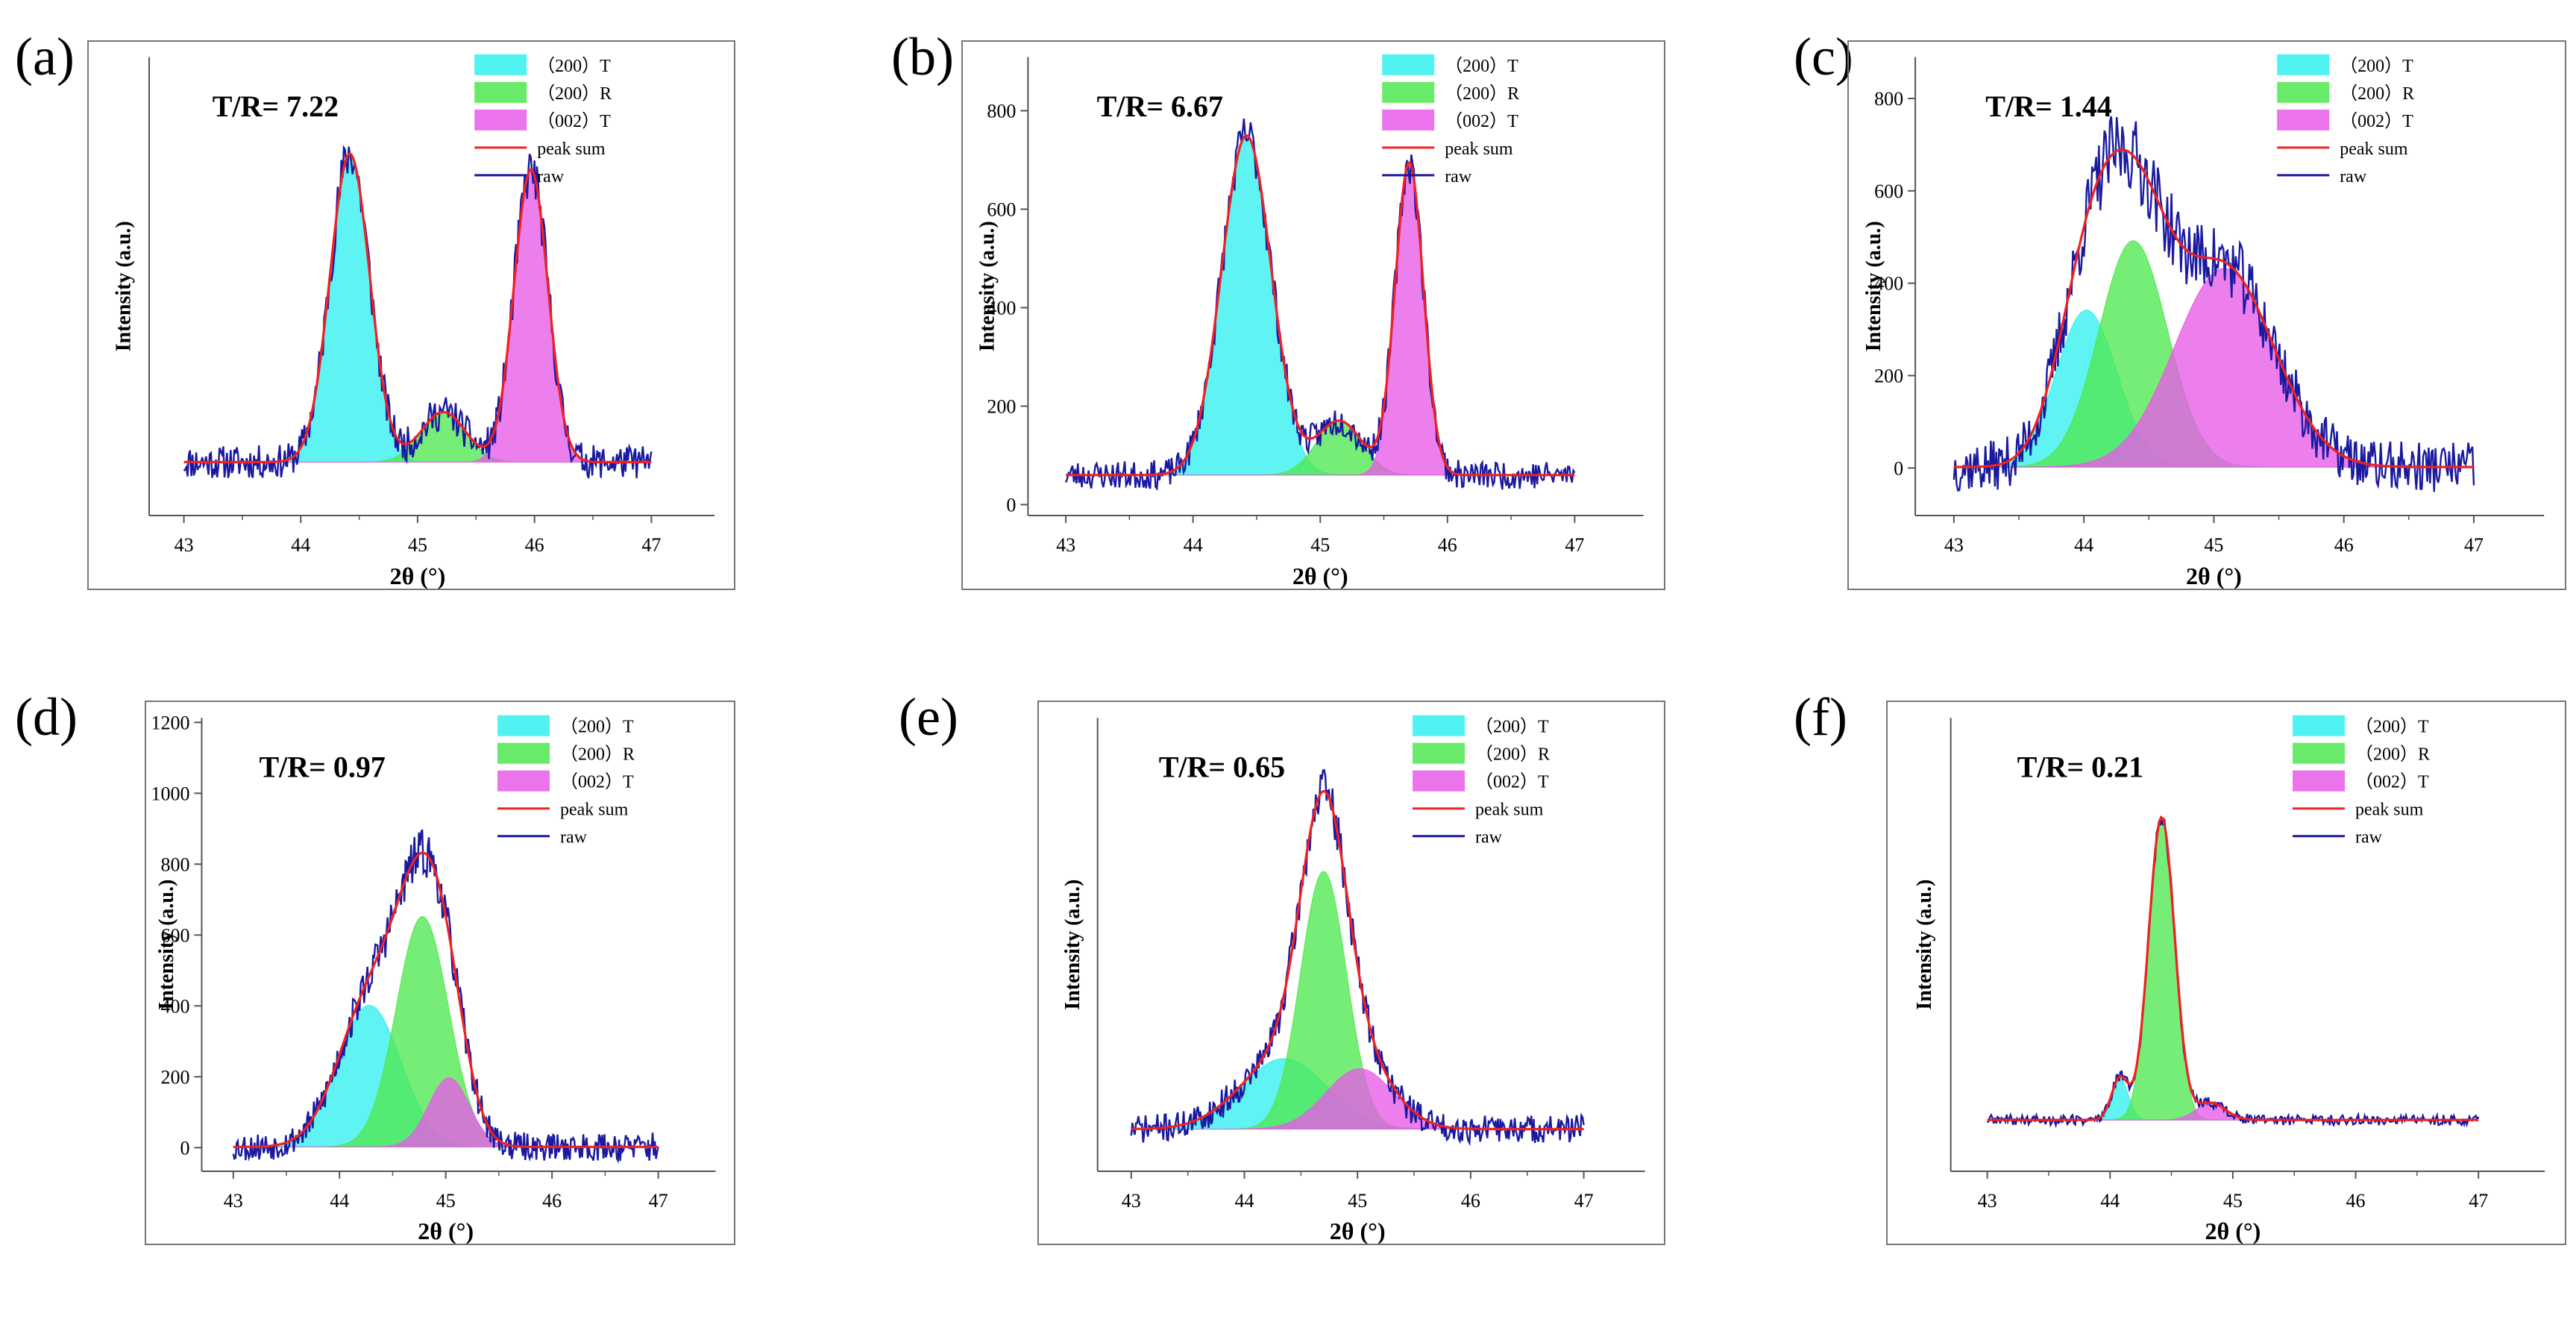 This screenshot has height=1319, width=2576. Describe the element at coordinates (2048, 106) in the screenshot. I see `ratio-annotation: T/R= 1.44` at that location.